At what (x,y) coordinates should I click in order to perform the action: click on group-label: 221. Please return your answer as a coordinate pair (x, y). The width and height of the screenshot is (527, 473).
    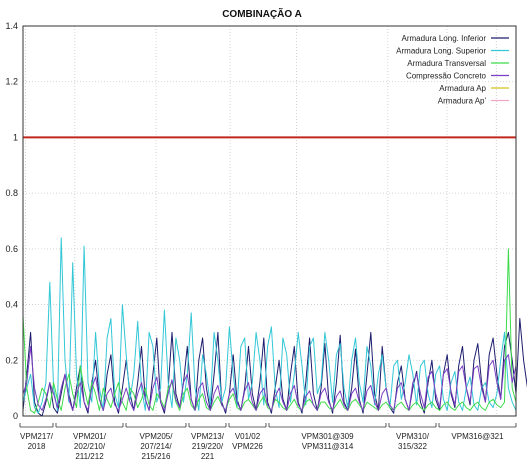
    Looking at the image, I should click on (208, 456).